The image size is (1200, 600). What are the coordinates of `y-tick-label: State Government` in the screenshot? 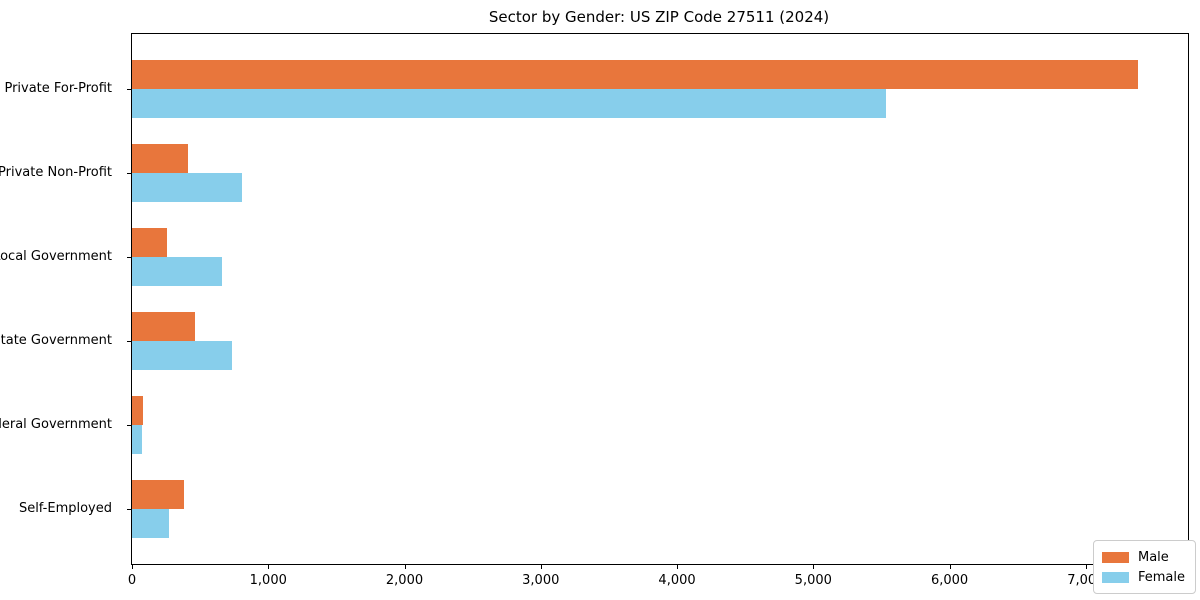 It's located at (56, 340).